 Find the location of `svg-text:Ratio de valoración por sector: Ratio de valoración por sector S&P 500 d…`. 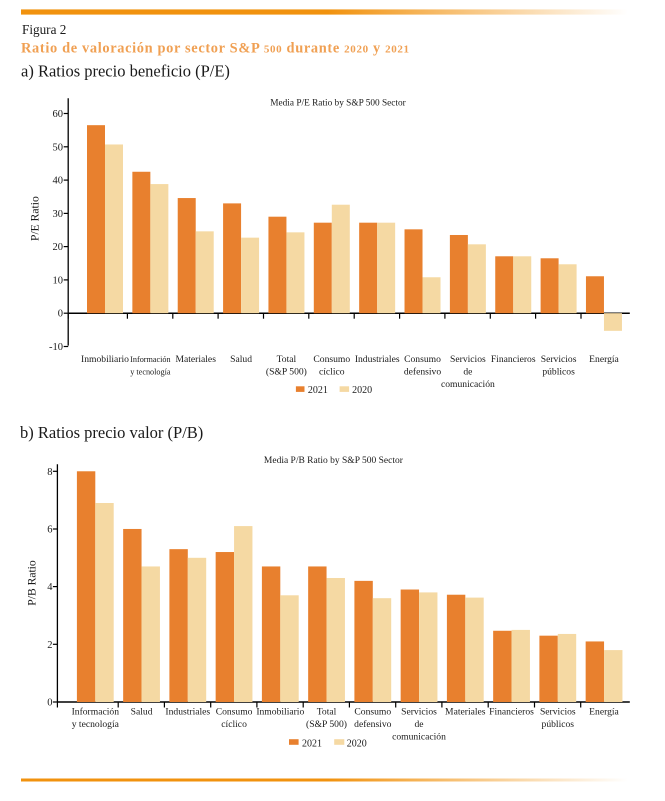

svg-text:Ratio de valoración por sector: Ratio de valoración por sector S&P 500 d… is located at coordinates (215, 49).